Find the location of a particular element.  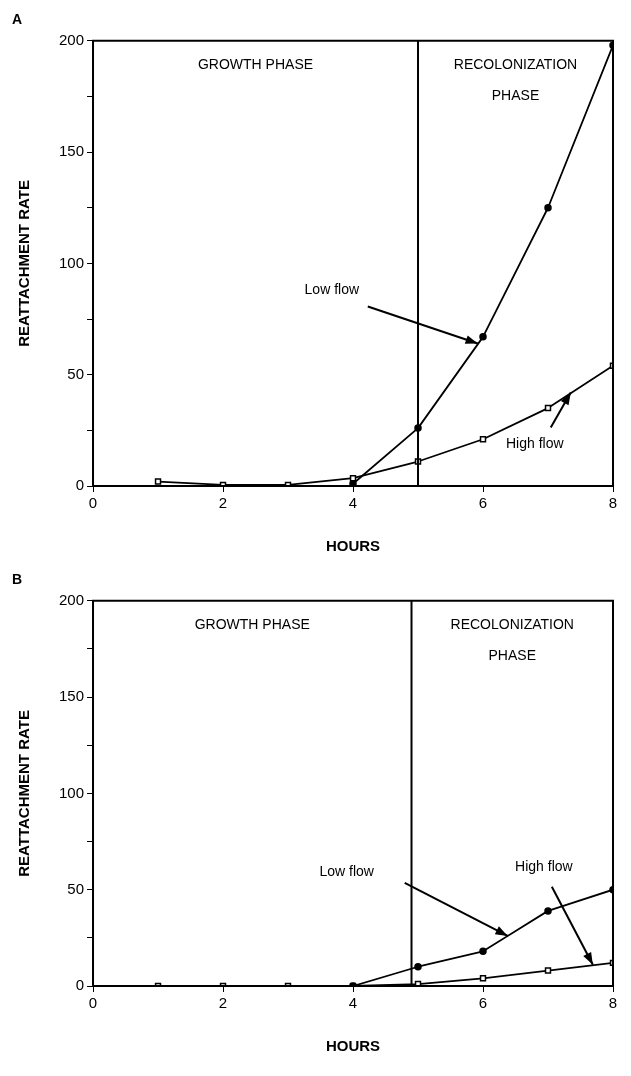

chart-title: A is located at coordinates (17, 19).